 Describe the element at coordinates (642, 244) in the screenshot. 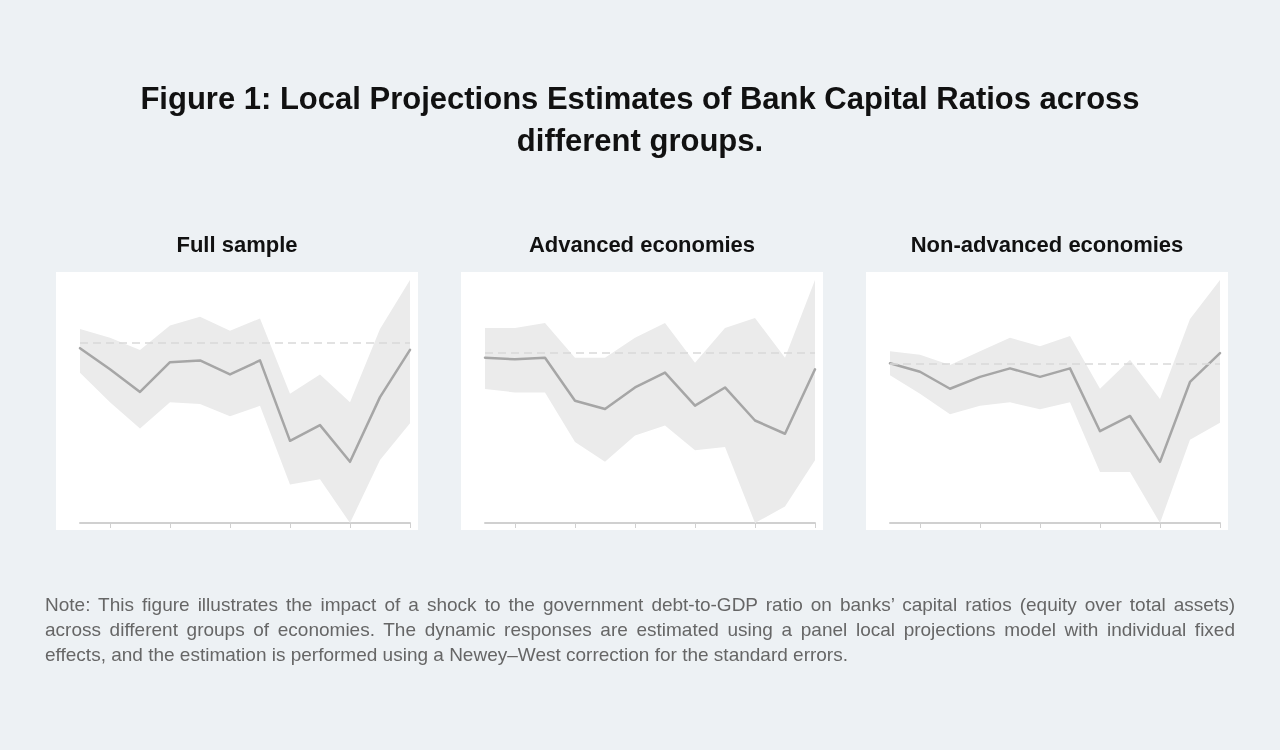

I see `chart-title: Advanced economies` at that location.